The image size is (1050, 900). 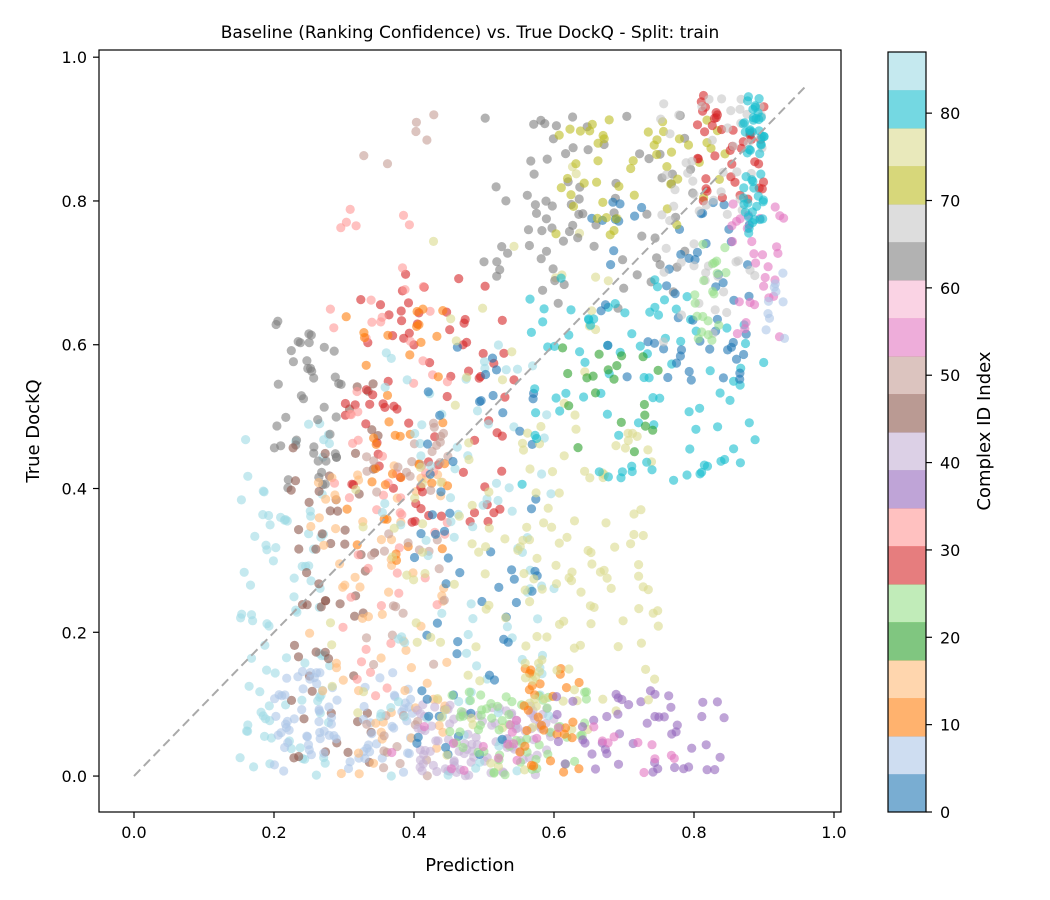 I want to click on y-tick-label: 0.0, so click(x=74, y=776).